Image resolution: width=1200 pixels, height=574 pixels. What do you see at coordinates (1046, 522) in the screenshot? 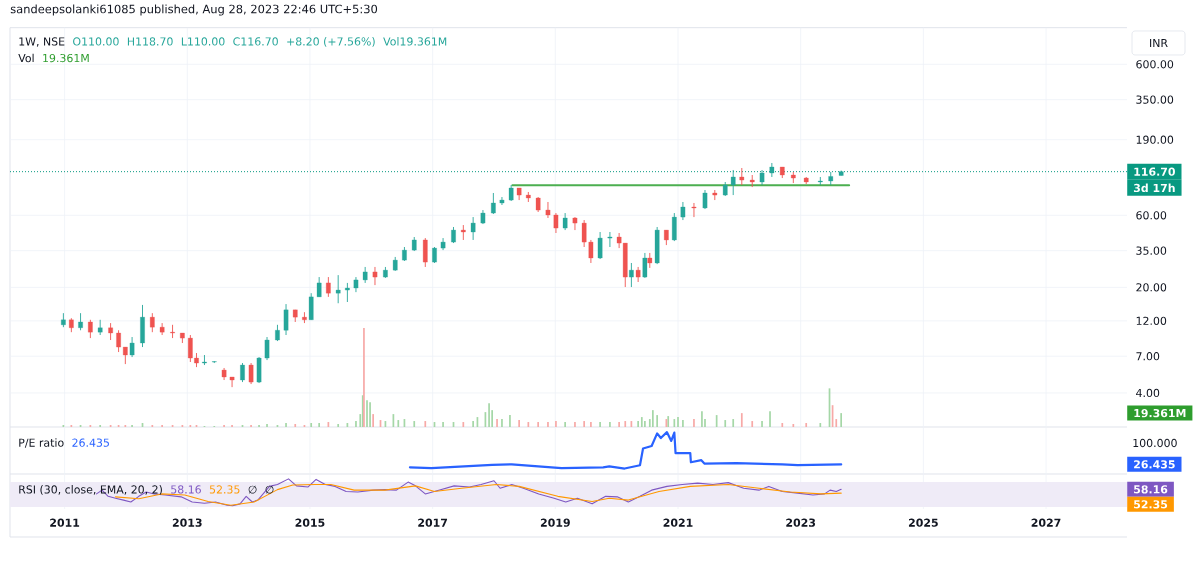
I see `x-tick-label: 2027` at bounding box center [1046, 522].